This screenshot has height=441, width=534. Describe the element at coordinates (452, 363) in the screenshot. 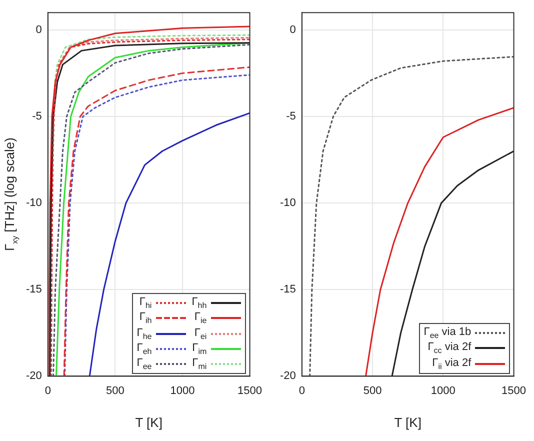

I see `legend-label: Γ$_{ii}$ via 2f` at that location.